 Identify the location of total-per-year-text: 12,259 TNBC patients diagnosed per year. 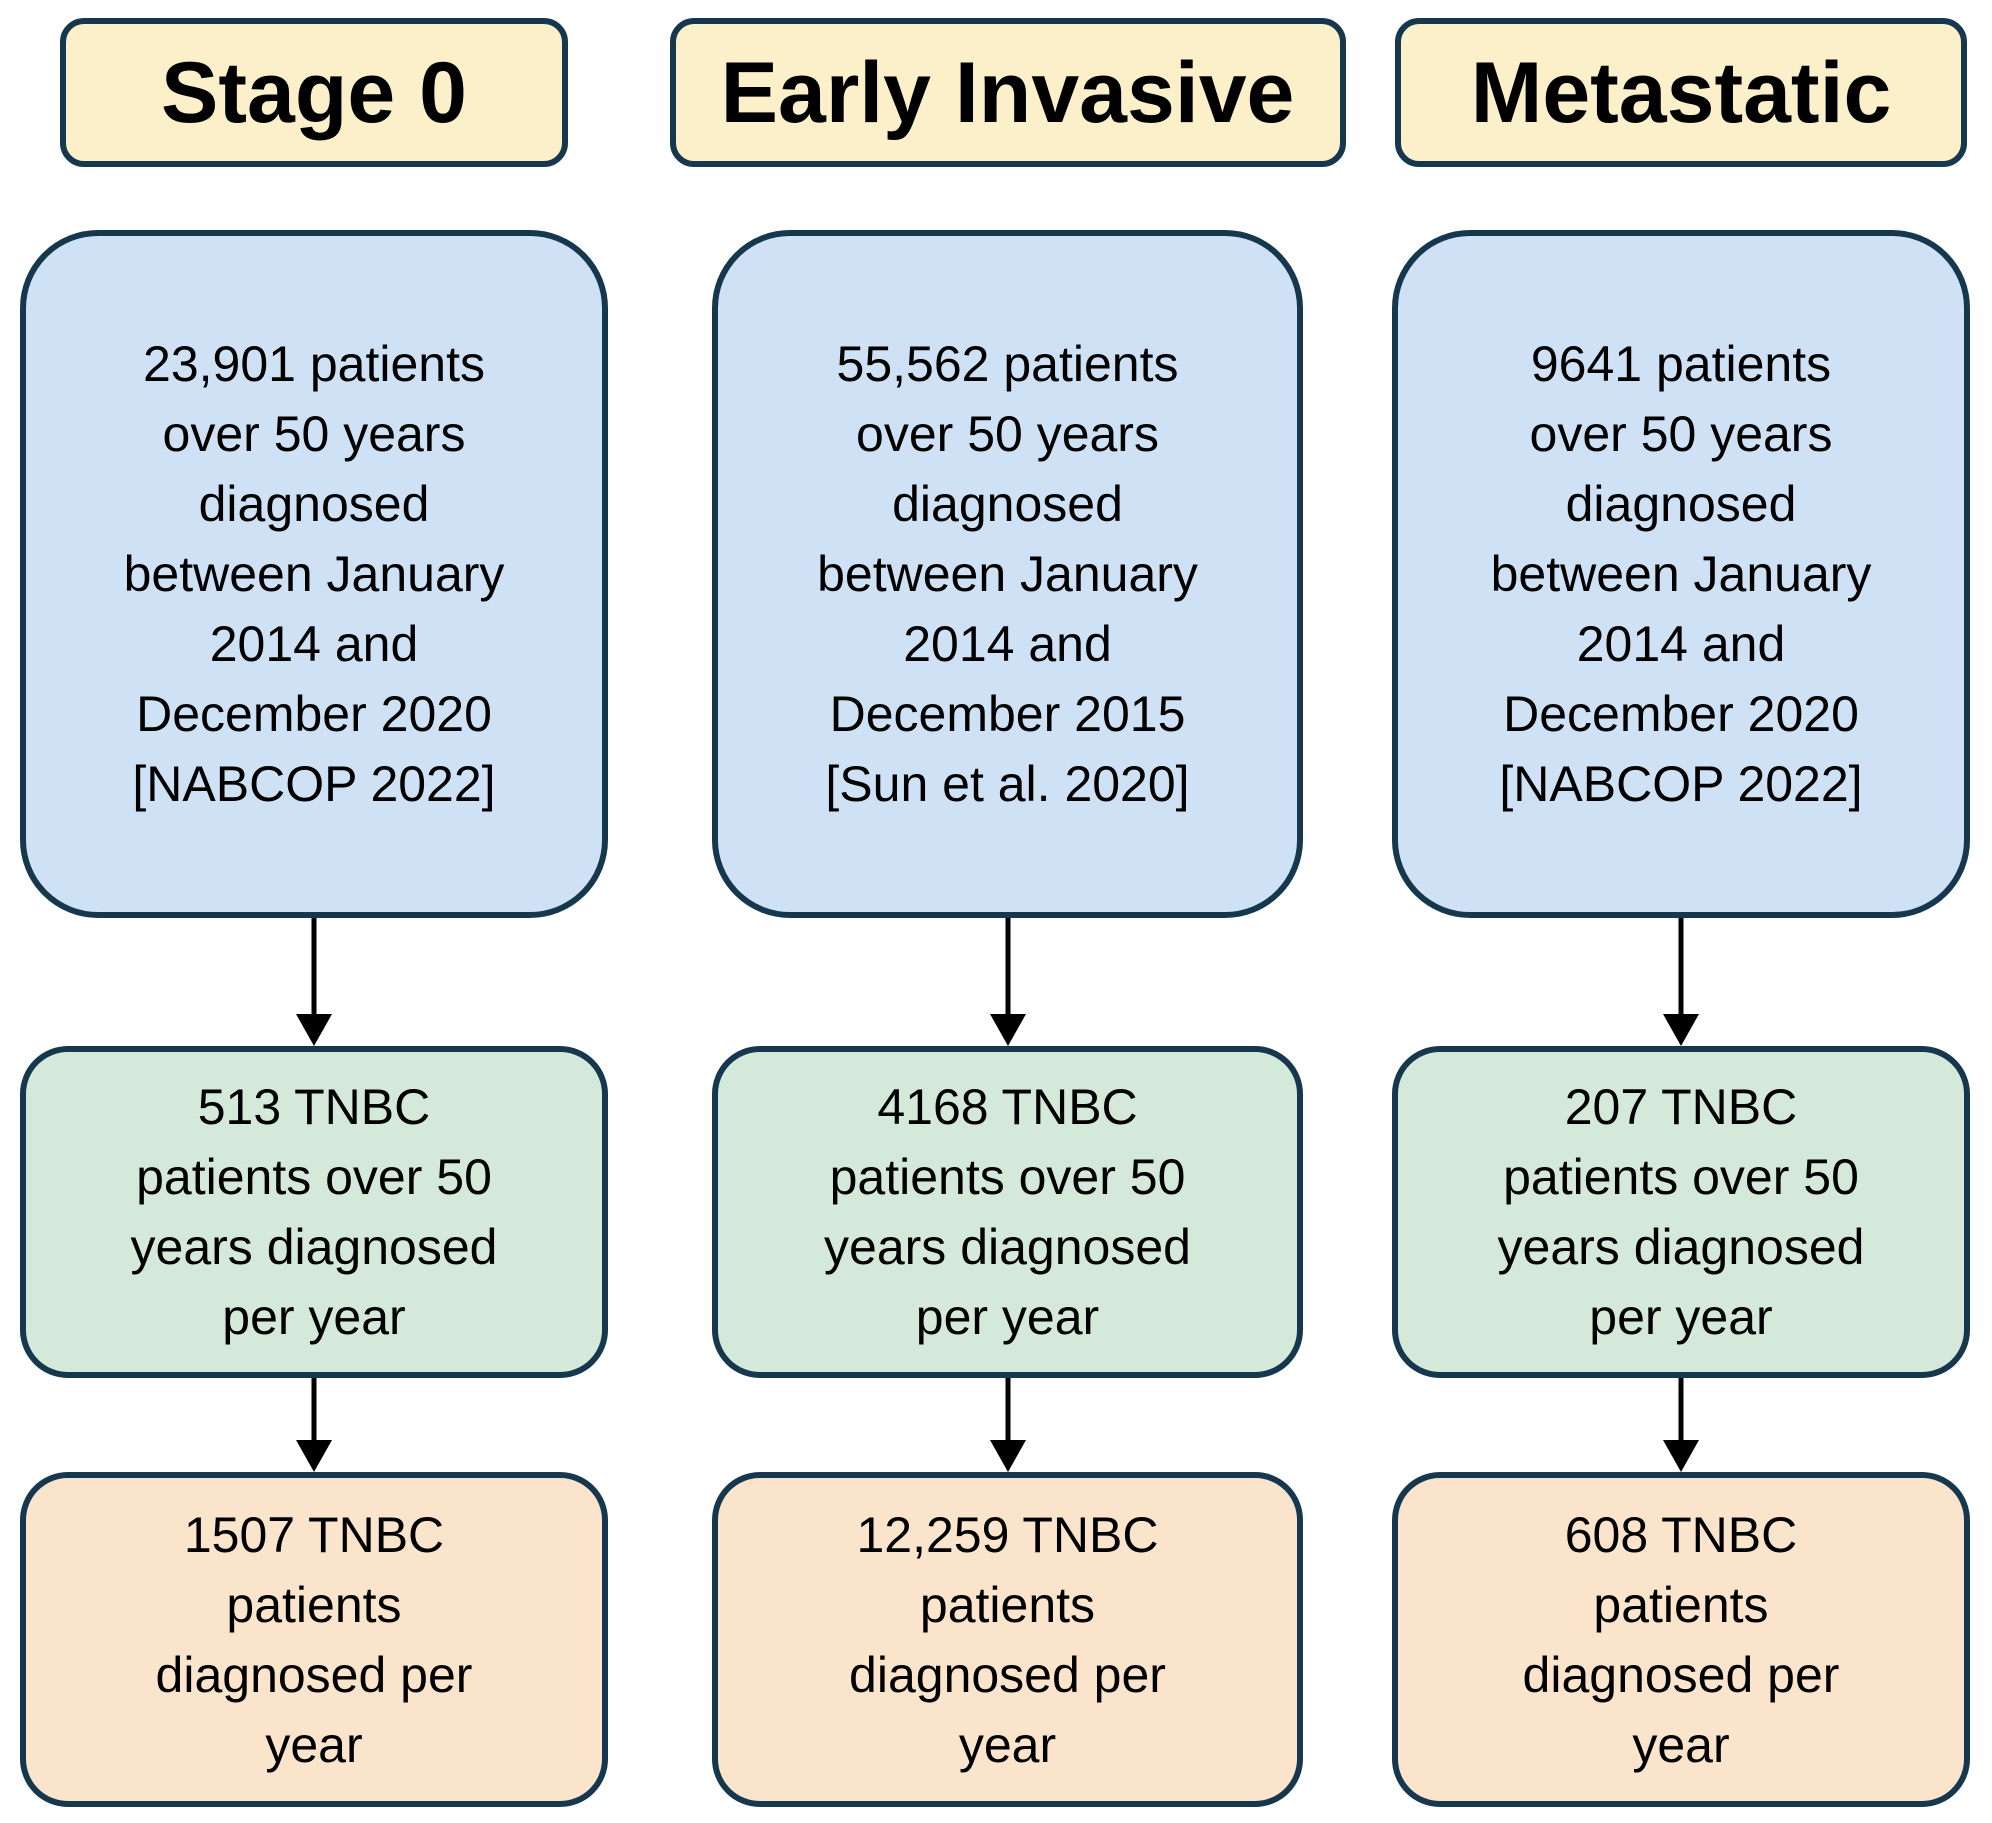
(1007, 1639).